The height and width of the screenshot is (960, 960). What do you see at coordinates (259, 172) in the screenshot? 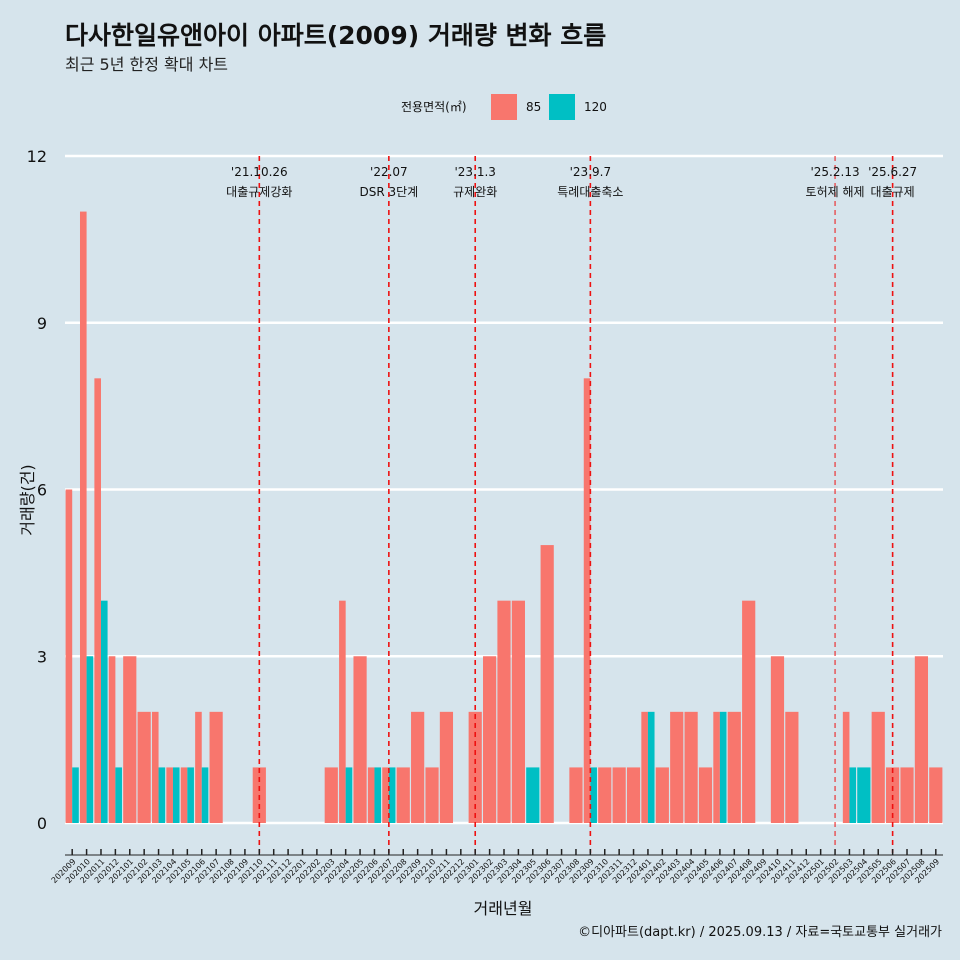
I see `event-date-label: '21.10.26` at bounding box center [259, 172].